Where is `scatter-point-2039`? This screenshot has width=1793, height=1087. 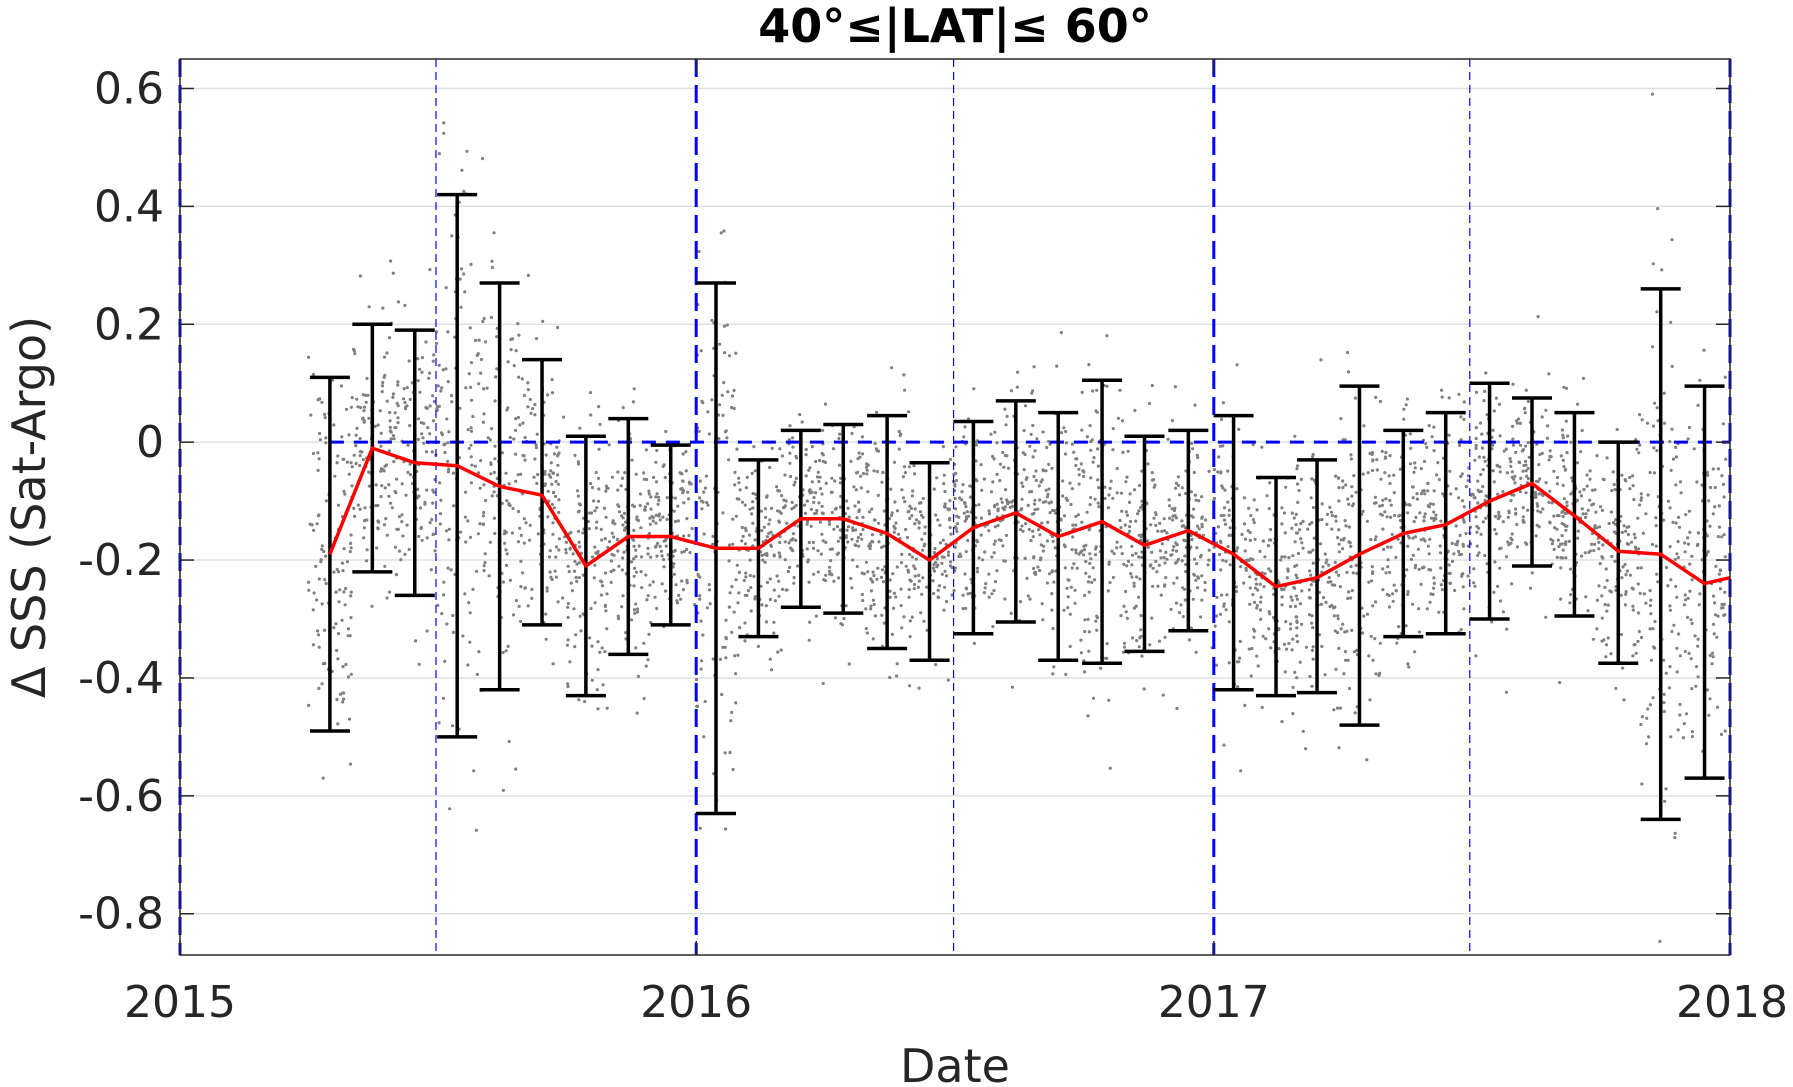 scatter-point-2039 is located at coordinates (1032, 514).